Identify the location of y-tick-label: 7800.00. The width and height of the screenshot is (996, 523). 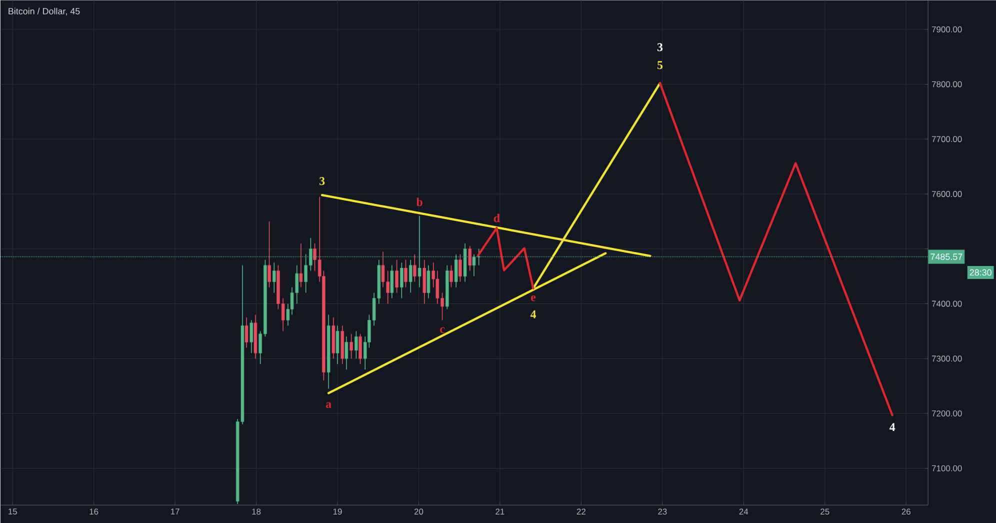
(947, 84).